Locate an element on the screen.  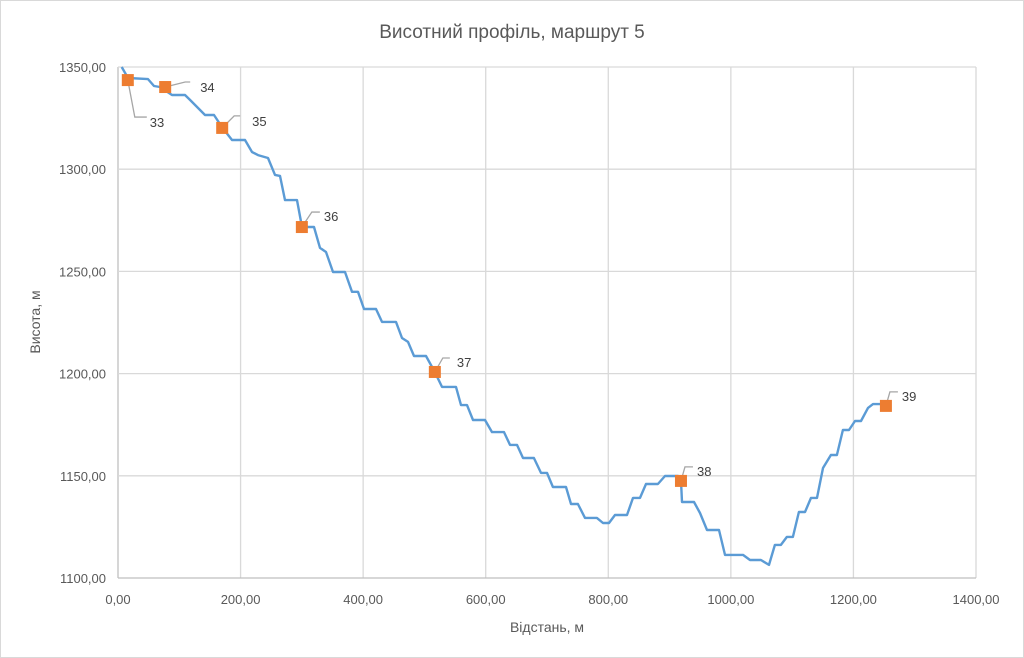
data-label: 37 is located at coordinates (464, 362).